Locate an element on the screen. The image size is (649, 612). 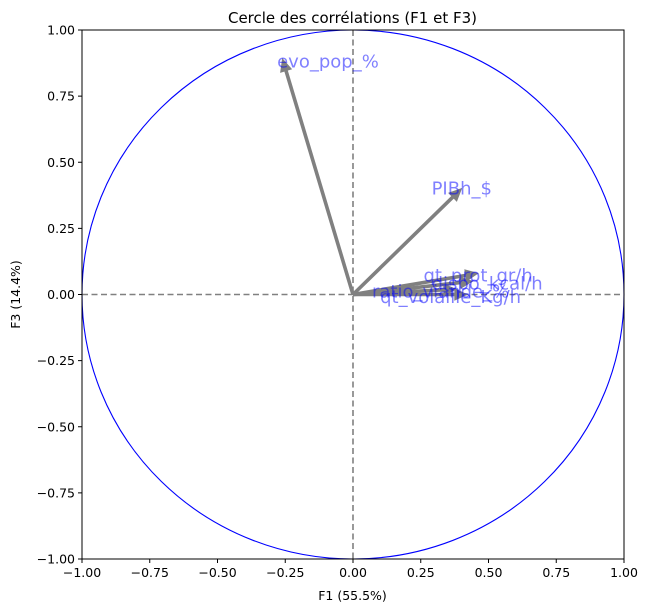
y-tick-label: 0.50 is located at coordinates (61, 162).